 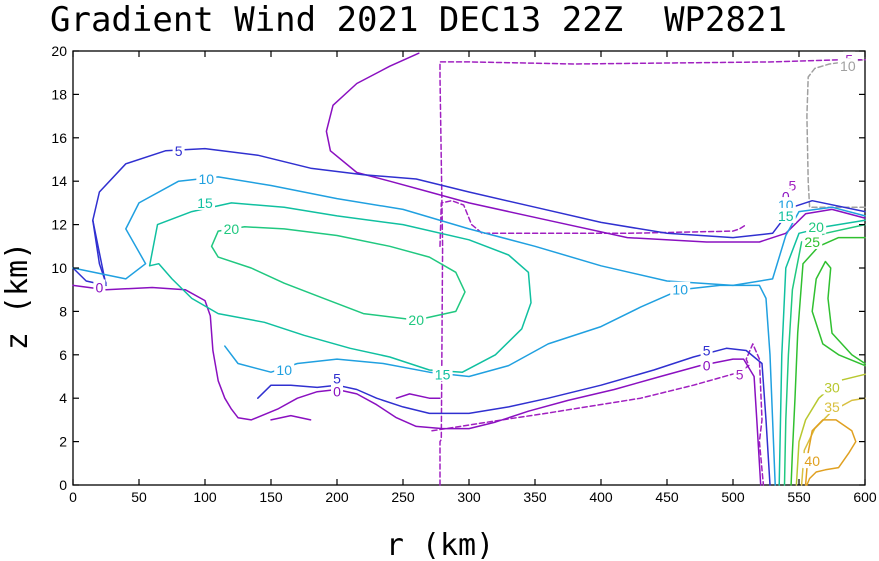 I want to click on contour-label: 35, so click(x=832, y=407).